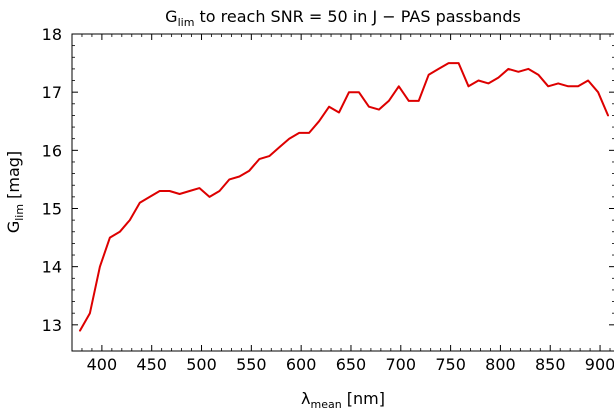 The height and width of the screenshot is (416, 614). I want to click on x-tick-label: 850, so click(550, 364).